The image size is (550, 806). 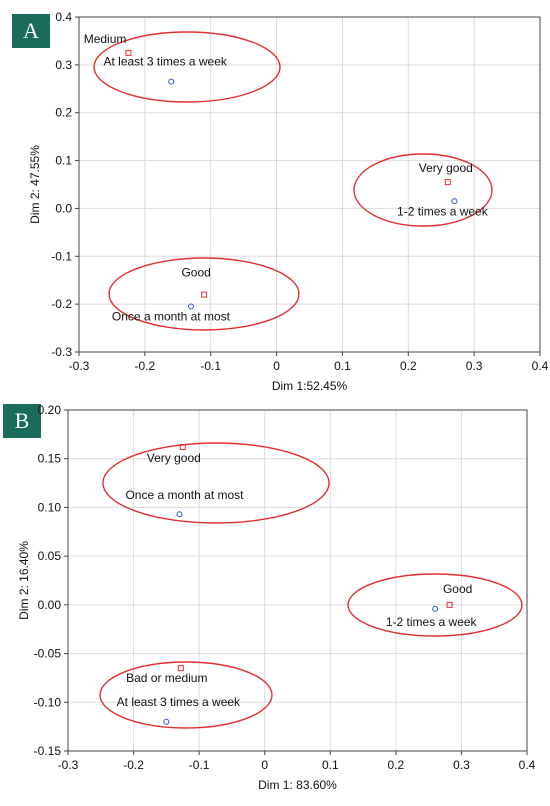 I want to click on panel-label-a: A, so click(x=31, y=31).